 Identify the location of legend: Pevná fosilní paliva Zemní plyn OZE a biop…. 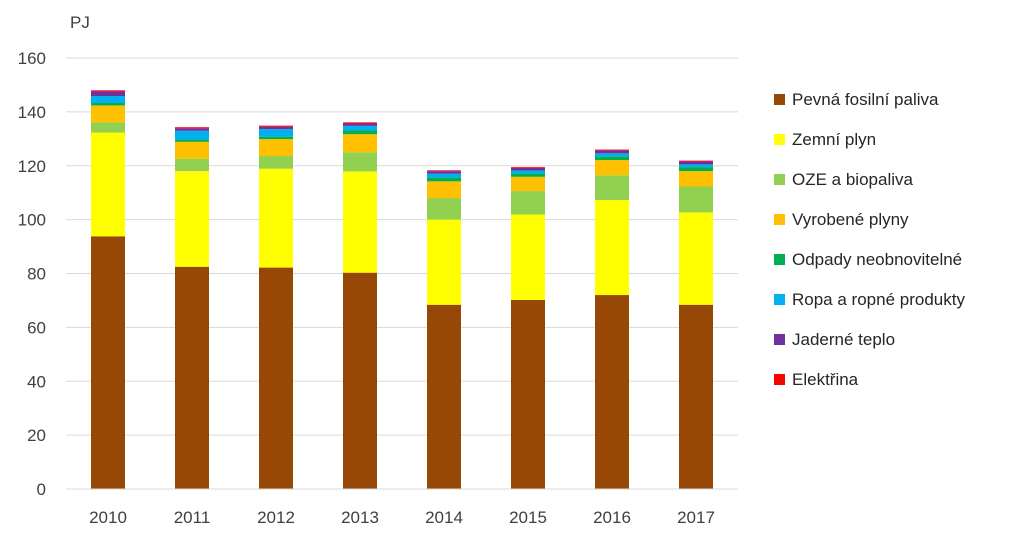
(869, 239).